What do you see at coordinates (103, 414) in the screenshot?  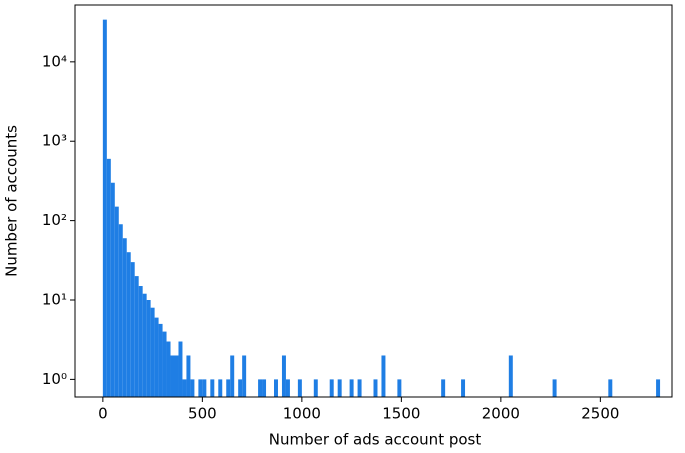 I see `x-tick-label: 0` at bounding box center [103, 414].